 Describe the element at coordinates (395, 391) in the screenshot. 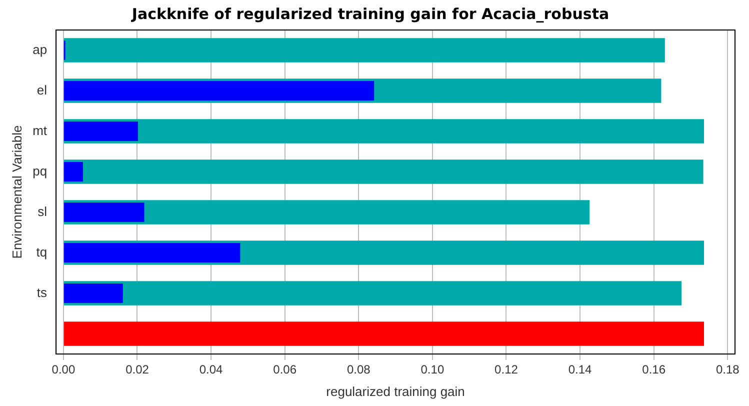

I see `x-axis-title: regularized training gain` at that location.